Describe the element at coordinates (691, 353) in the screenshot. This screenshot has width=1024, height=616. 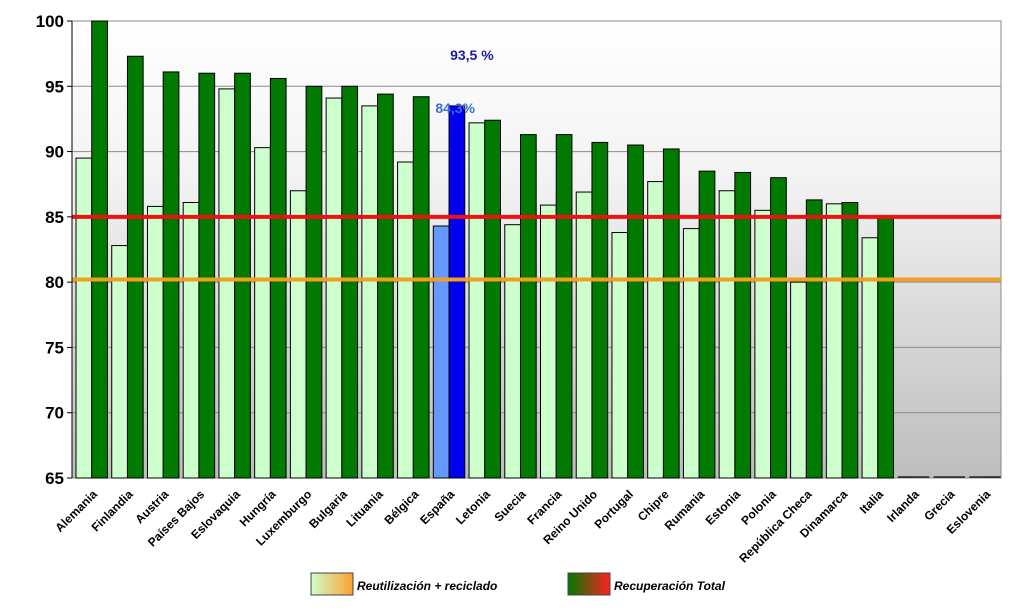
I see `bar-reutilizacion-reciclado-rumania` at that location.